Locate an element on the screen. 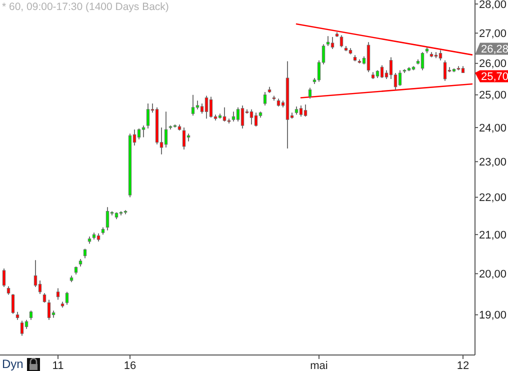 Image resolution: width=508 pixels, height=371 pixels. y-tick-label: 22,00 is located at coordinates (493, 198).